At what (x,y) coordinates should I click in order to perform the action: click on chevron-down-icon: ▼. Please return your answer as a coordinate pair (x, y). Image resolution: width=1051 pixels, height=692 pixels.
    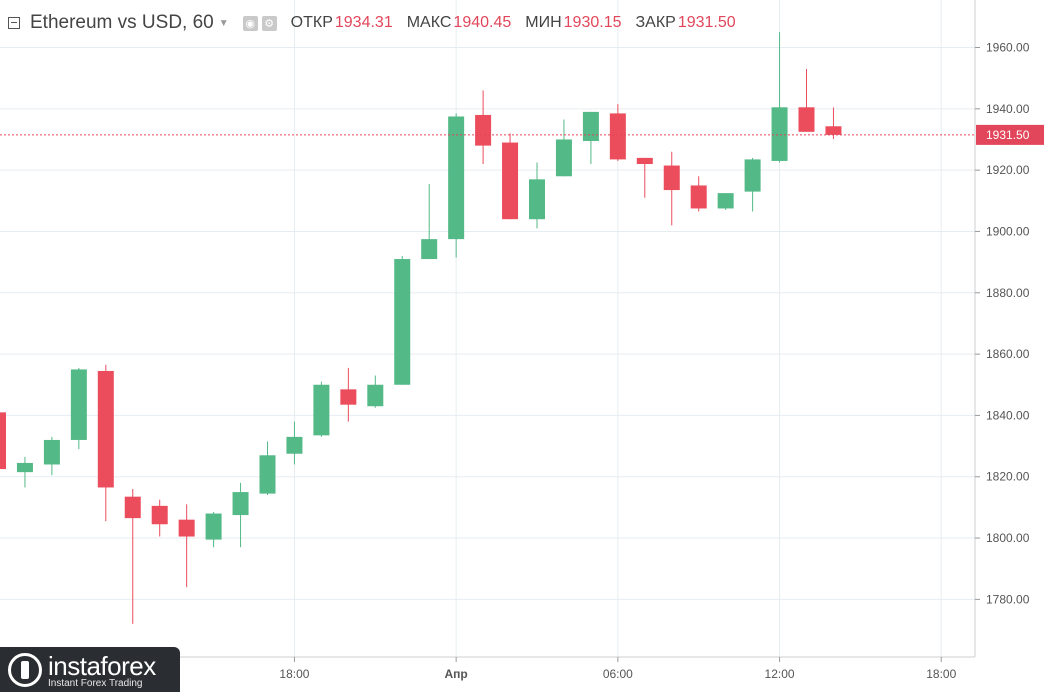
    Looking at the image, I should click on (223, 23).